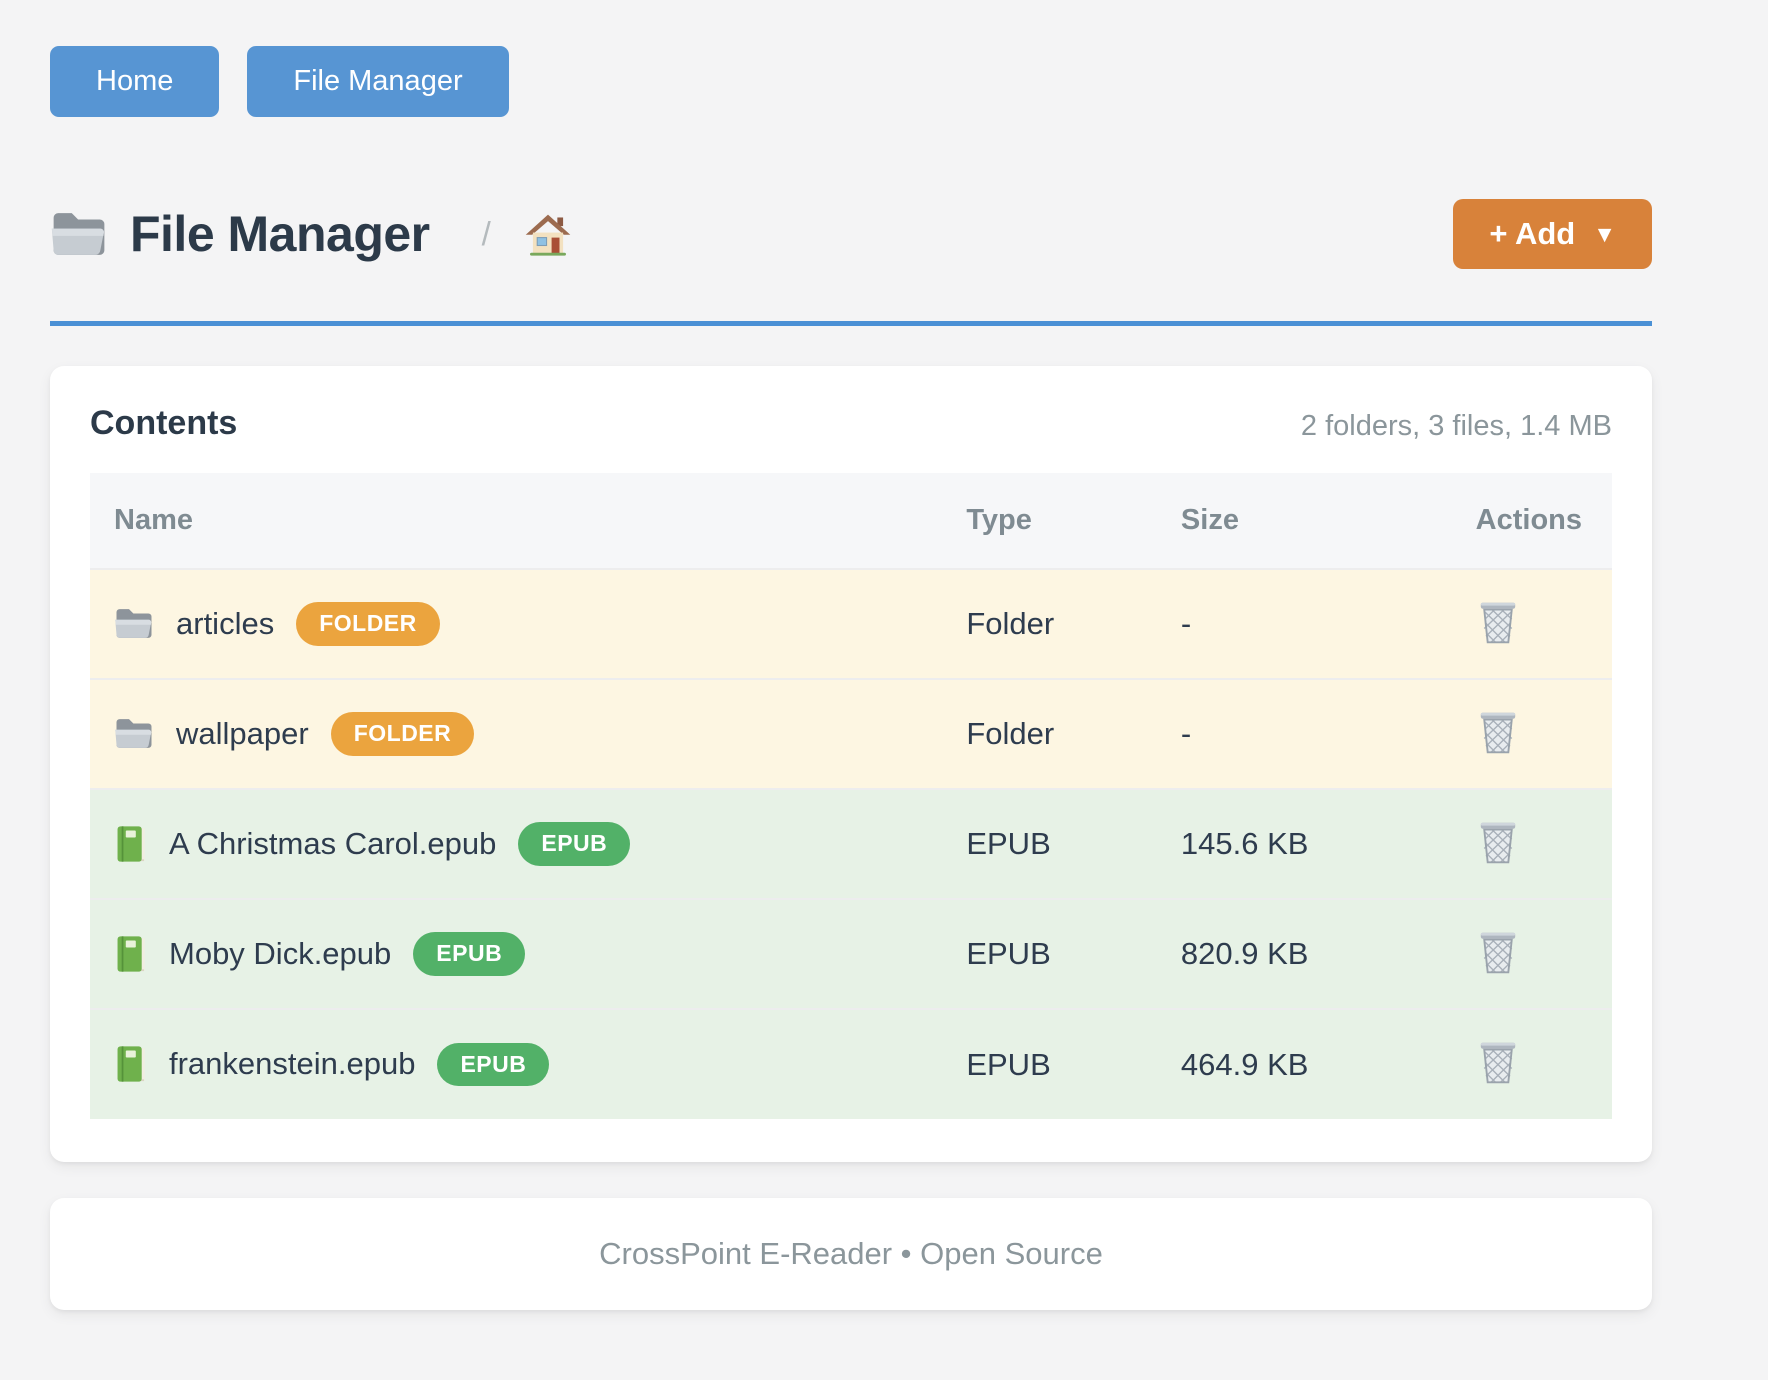  Describe the element at coordinates (1270, 521) in the screenshot. I see `column-header-size: Size` at that location.